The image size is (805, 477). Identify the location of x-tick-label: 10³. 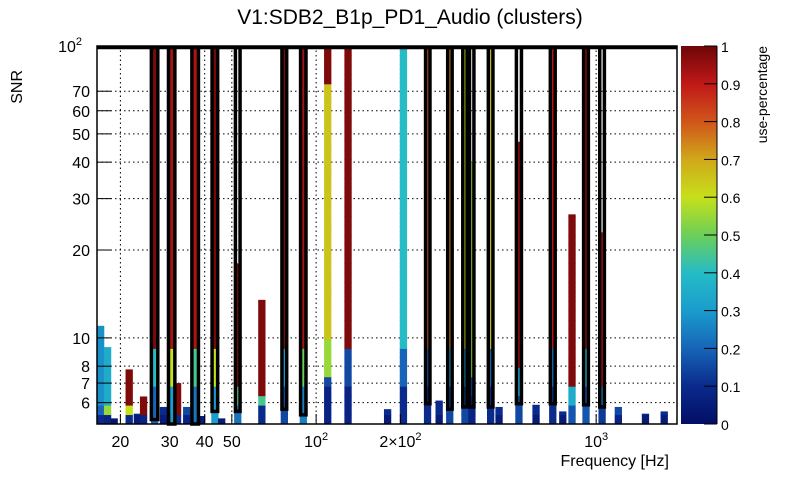
(596, 441).